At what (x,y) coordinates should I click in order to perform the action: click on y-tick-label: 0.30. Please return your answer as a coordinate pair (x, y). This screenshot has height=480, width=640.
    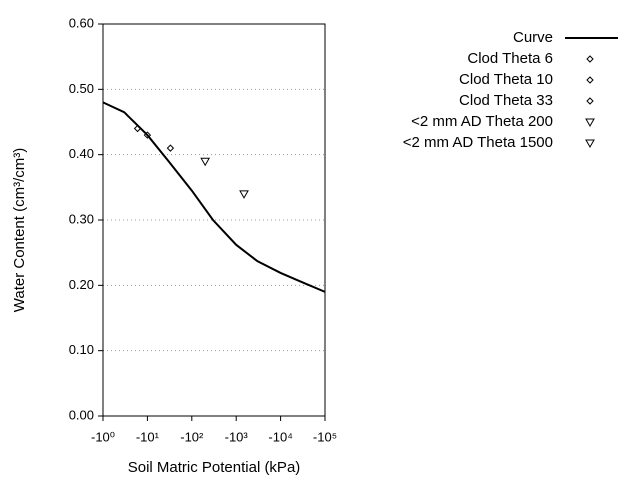
    Looking at the image, I should click on (81, 218).